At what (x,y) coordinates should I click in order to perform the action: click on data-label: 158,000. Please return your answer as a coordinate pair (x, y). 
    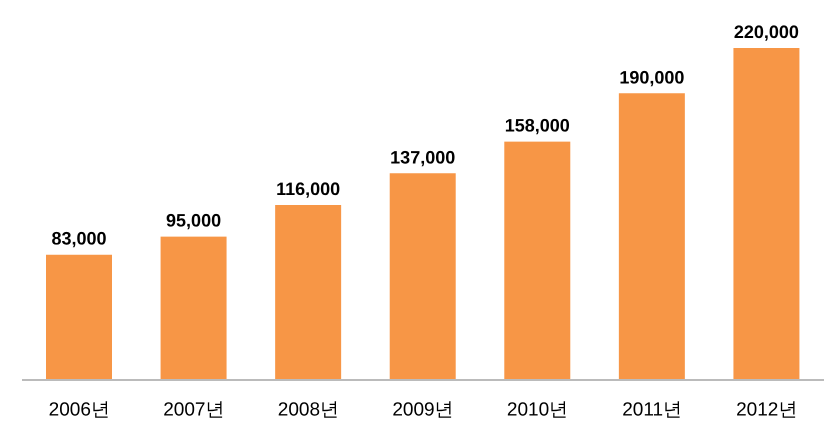
    Looking at the image, I should click on (537, 126).